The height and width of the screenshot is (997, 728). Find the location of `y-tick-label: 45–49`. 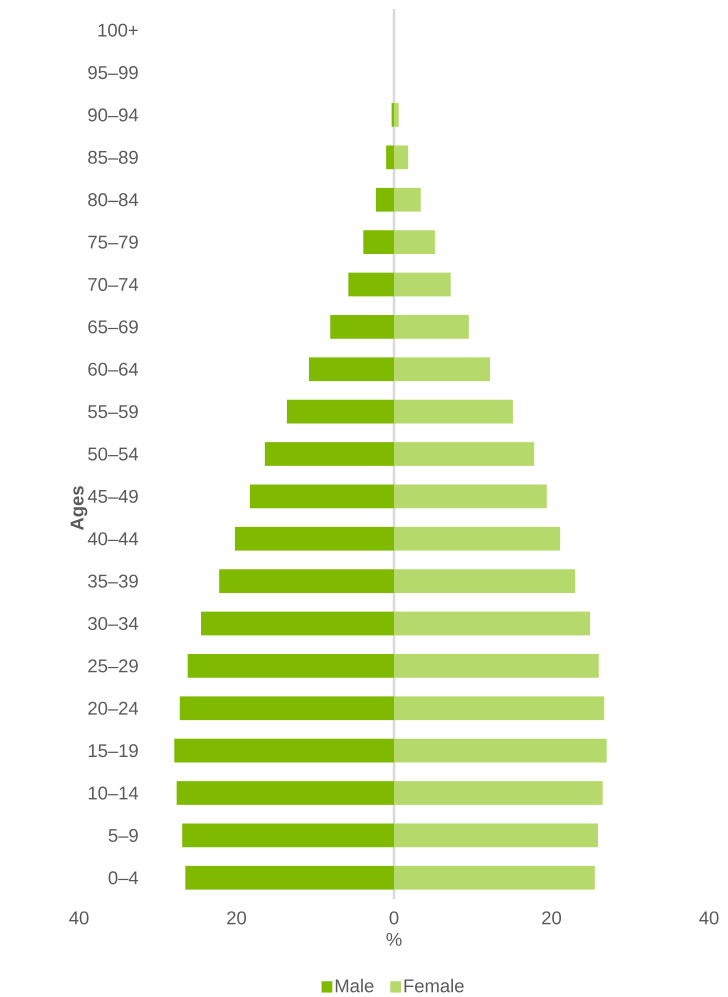

y-tick-label: 45–49 is located at coordinates (113, 496).